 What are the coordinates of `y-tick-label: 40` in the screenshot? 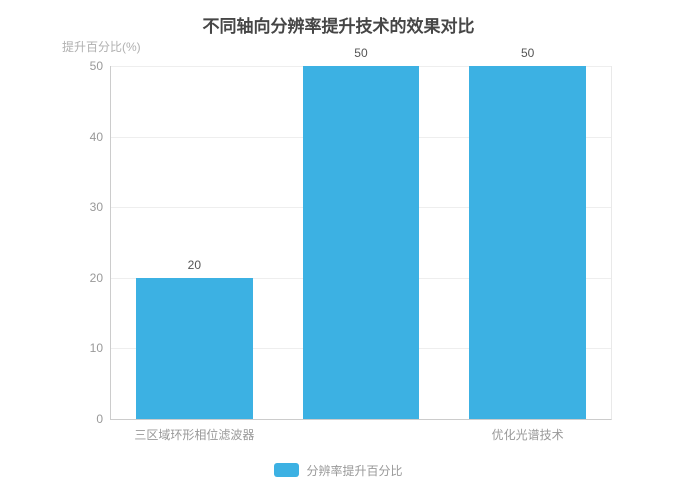 It's located at (96, 136).